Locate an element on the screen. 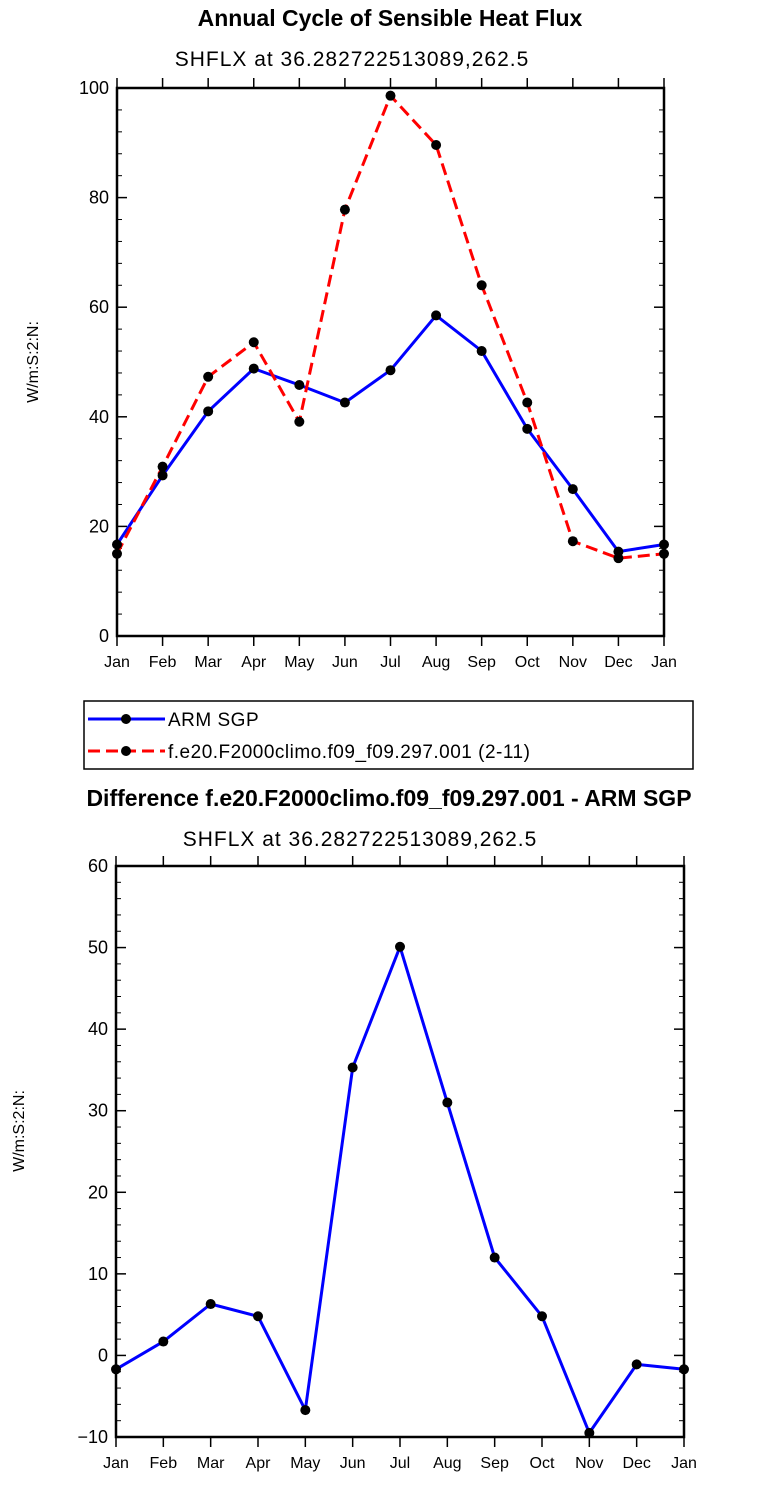 This screenshot has width=778, height=1491. chart1-y-tick-label: 40 is located at coordinates (99, 417).